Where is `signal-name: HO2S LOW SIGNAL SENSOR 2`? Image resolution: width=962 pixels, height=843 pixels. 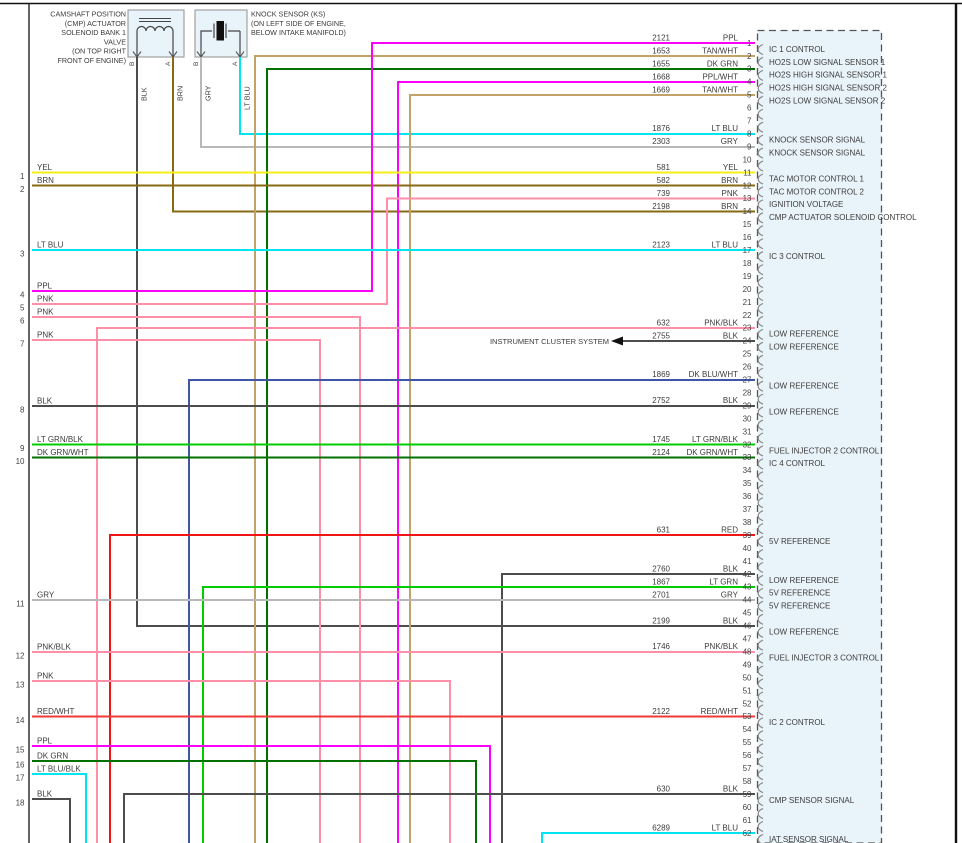
signal-name: HO2S LOW SIGNAL SENSOR 2 is located at coordinates (827, 101).